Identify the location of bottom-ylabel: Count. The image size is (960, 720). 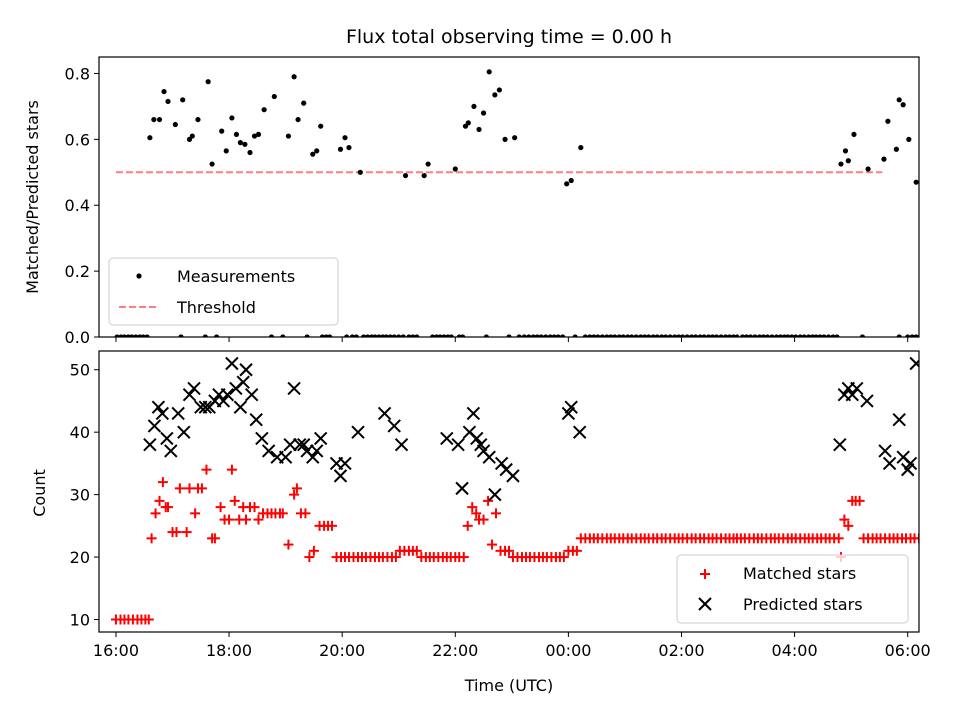
(39, 493).